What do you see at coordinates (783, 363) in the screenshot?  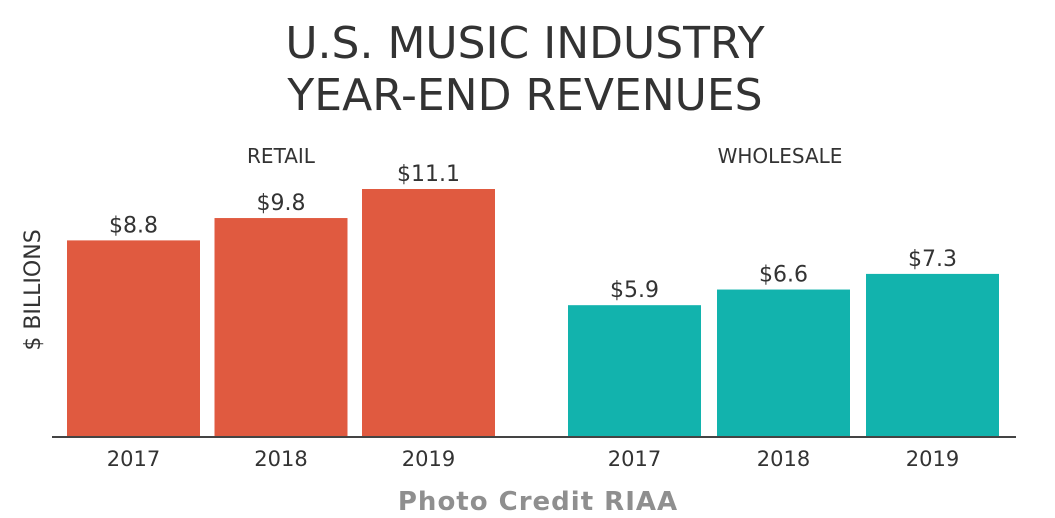 I see `bar-wholesale-2018` at bounding box center [783, 363].